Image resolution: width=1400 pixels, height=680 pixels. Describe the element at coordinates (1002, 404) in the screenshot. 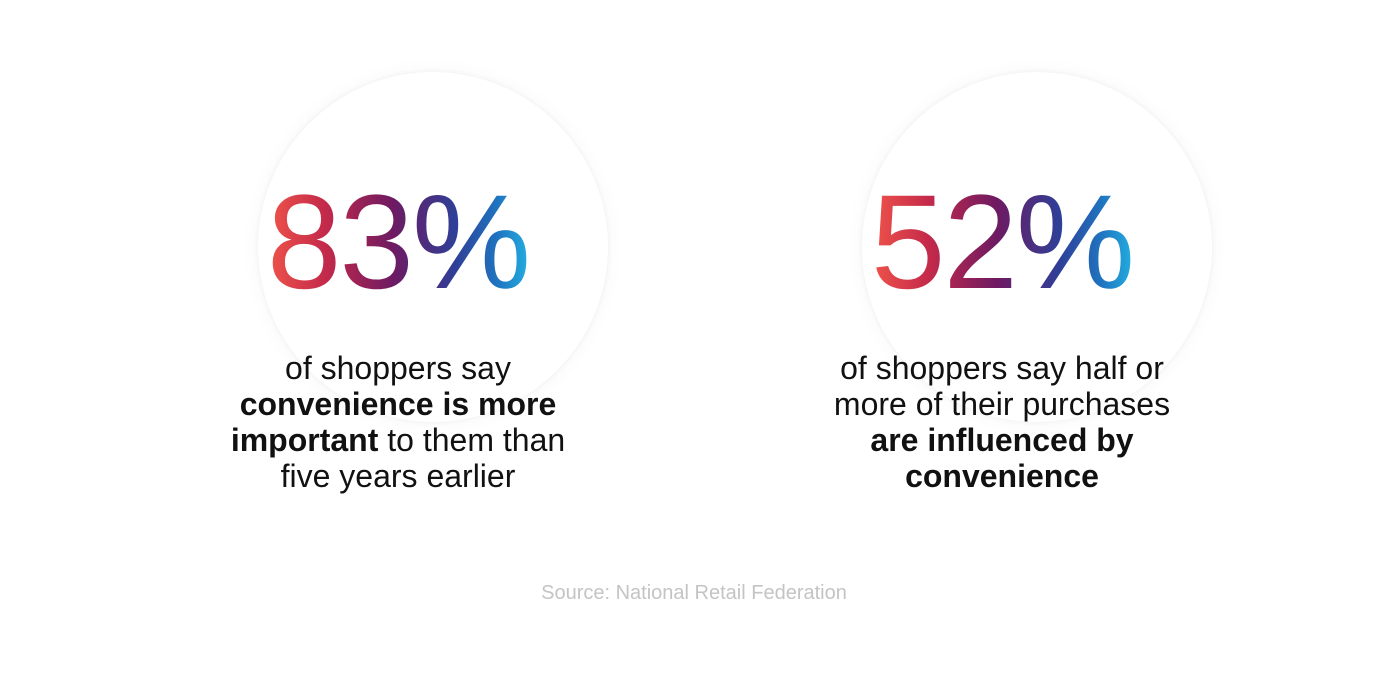

I see `caption-line: more of their purchases` at that location.